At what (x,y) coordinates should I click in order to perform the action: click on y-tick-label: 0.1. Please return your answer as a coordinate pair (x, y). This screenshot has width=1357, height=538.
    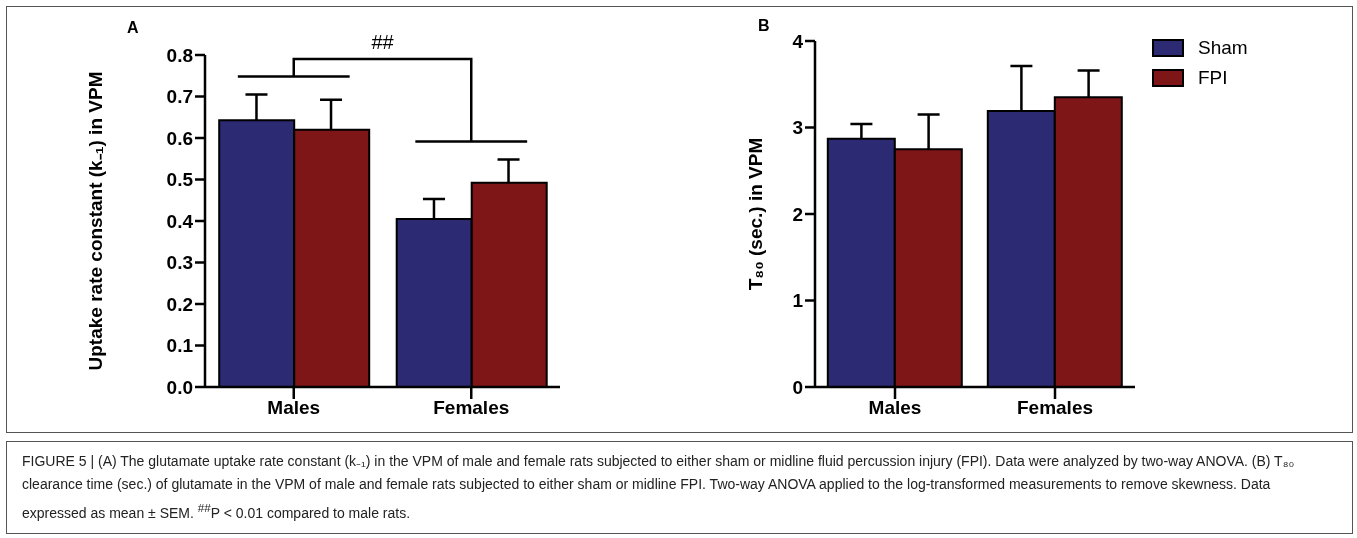
    Looking at the image, I should click on (180, 346).